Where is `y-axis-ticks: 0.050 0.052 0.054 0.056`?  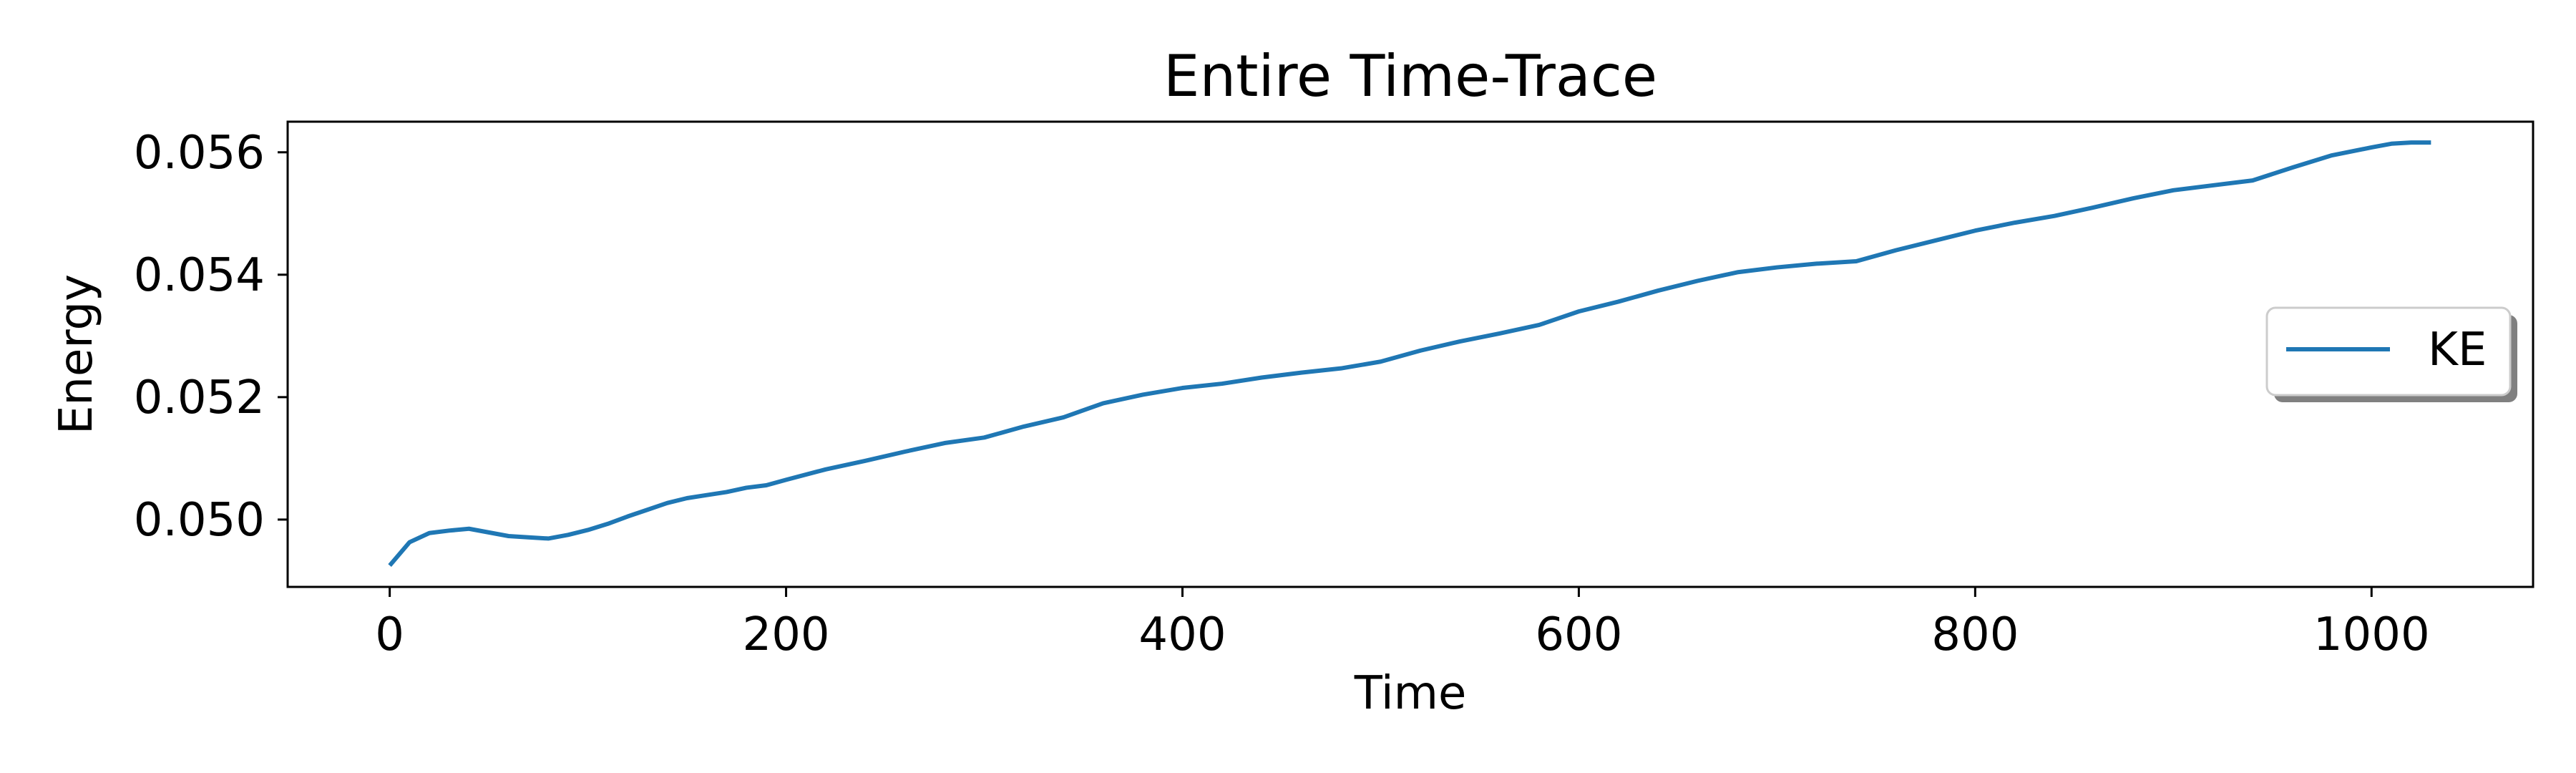 y-axis-ticks: 0.050 0.052 0.054 0.056 is located at coordinates (211, 337).